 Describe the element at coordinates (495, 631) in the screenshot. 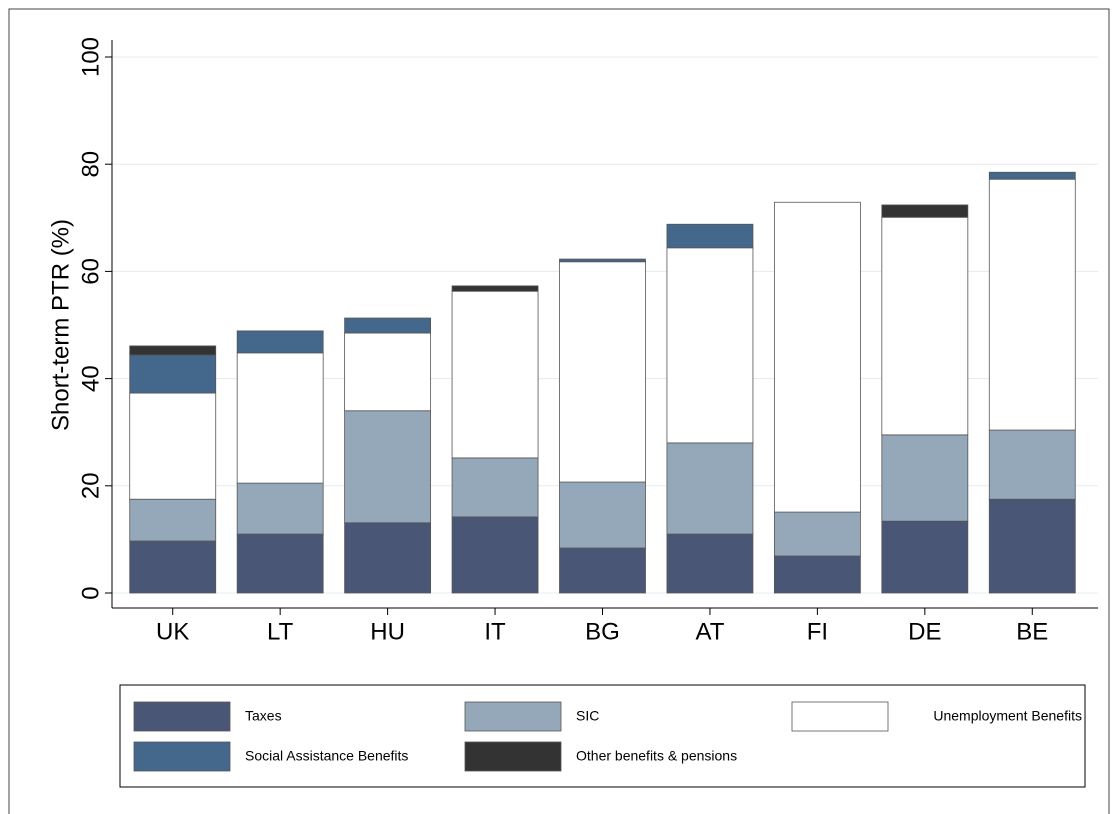

I see `x-tick-label: IT` at that location.